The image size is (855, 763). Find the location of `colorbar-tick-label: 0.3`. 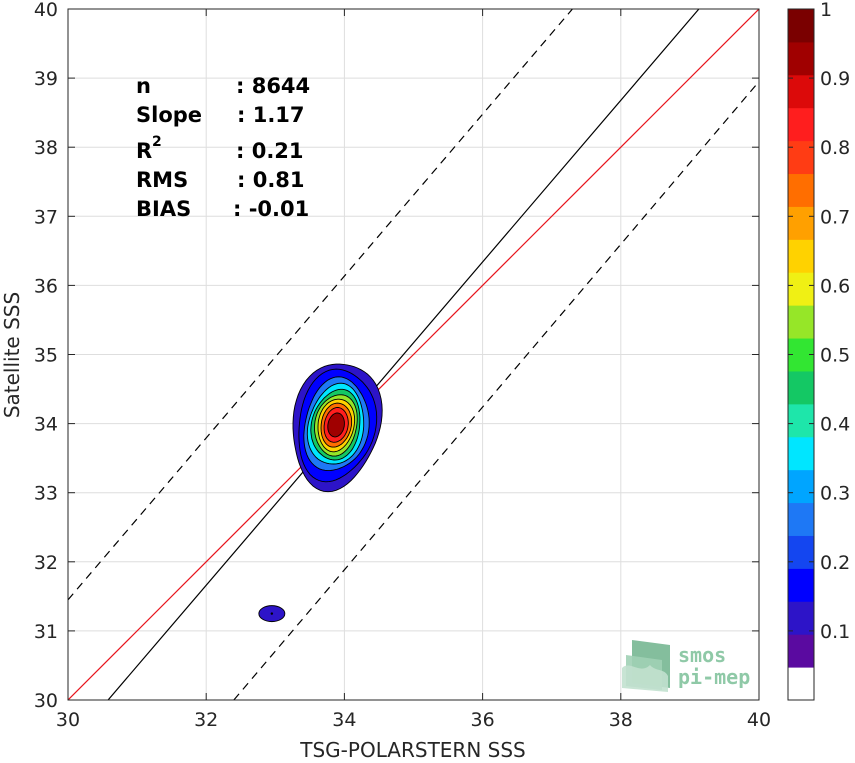

colorbar-tick-label: 0.3 is located at coordinates (835, 494).